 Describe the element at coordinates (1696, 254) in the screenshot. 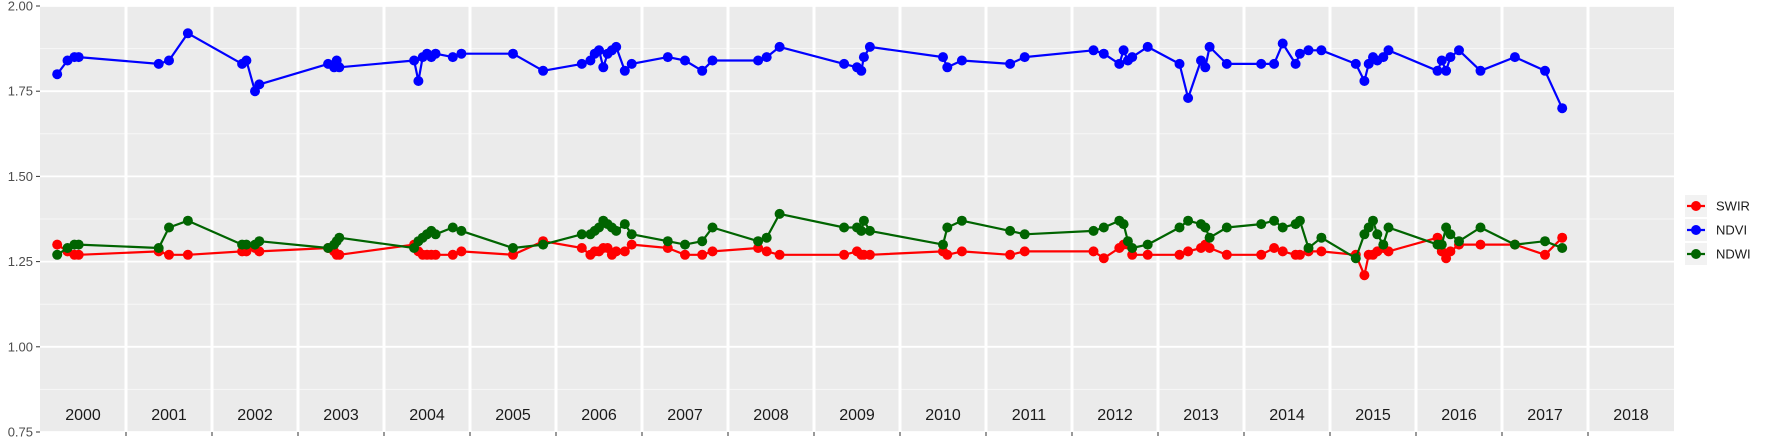

I see `legend-marker-ndwi` at that location.